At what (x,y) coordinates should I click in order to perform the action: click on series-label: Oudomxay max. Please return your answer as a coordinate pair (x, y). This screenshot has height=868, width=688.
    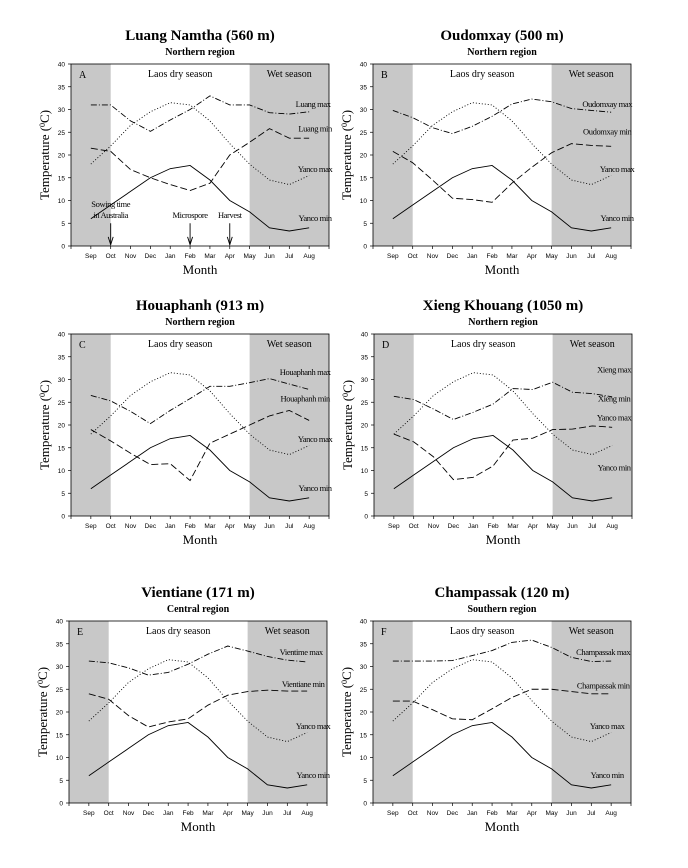
    Looking at the image, I should click on (607, 104).